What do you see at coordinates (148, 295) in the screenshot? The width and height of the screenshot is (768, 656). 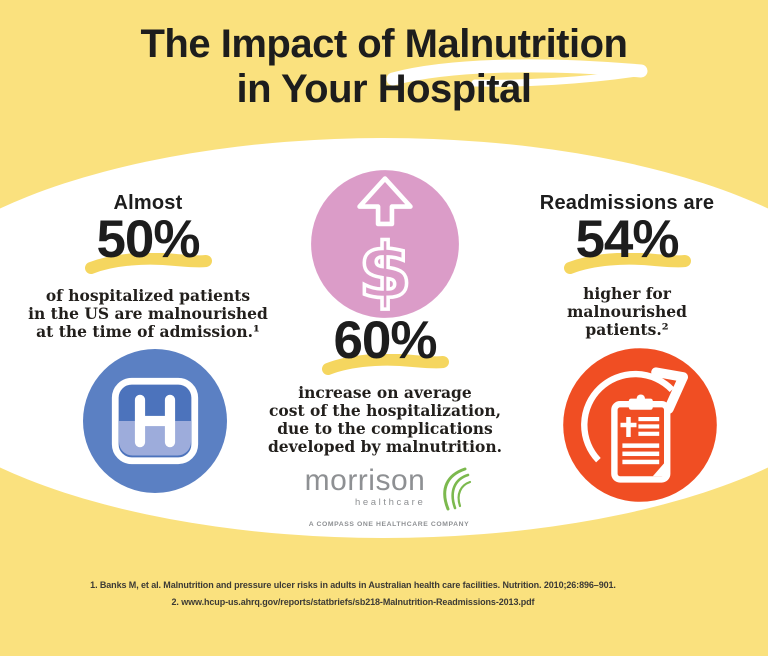 I see `stat-left-desc-line: of hospitalized patients` at bounding box center [148, 295].